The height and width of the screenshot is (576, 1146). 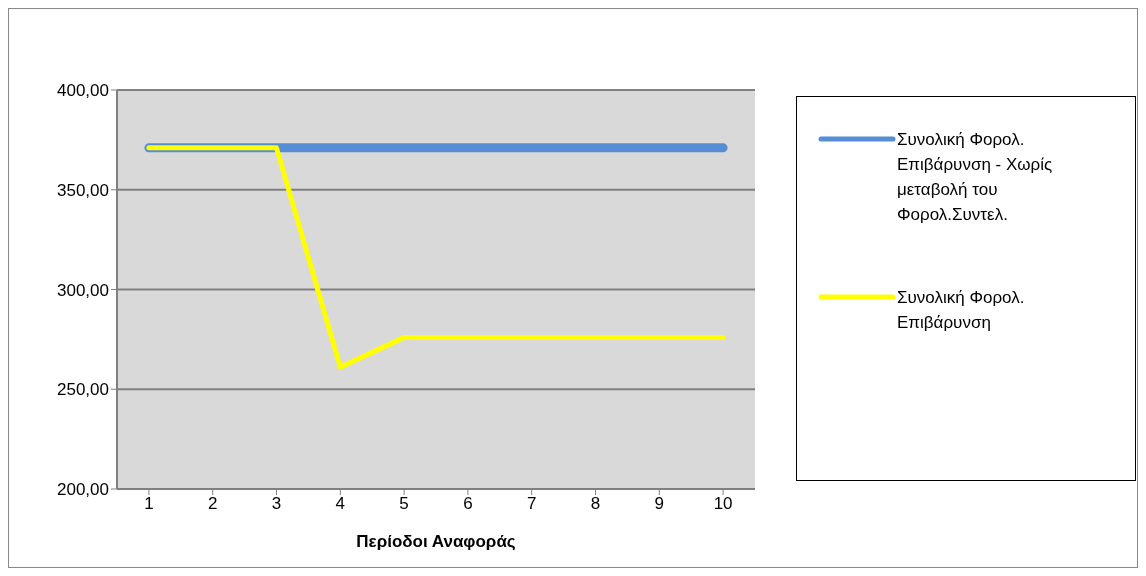 What do you see at coordinates (404, 504) in the screenshot?
I see `x-tick-label: 5` at bounding box center [404, 504].